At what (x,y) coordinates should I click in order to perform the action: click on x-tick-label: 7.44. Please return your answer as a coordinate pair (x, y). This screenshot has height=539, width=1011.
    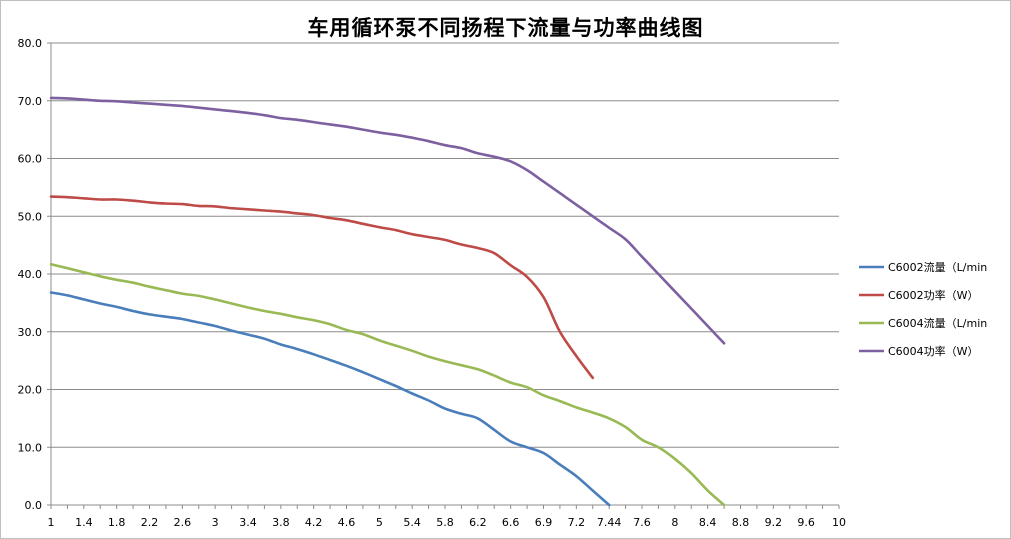
    Looking at the image, I should click on (609, 522).